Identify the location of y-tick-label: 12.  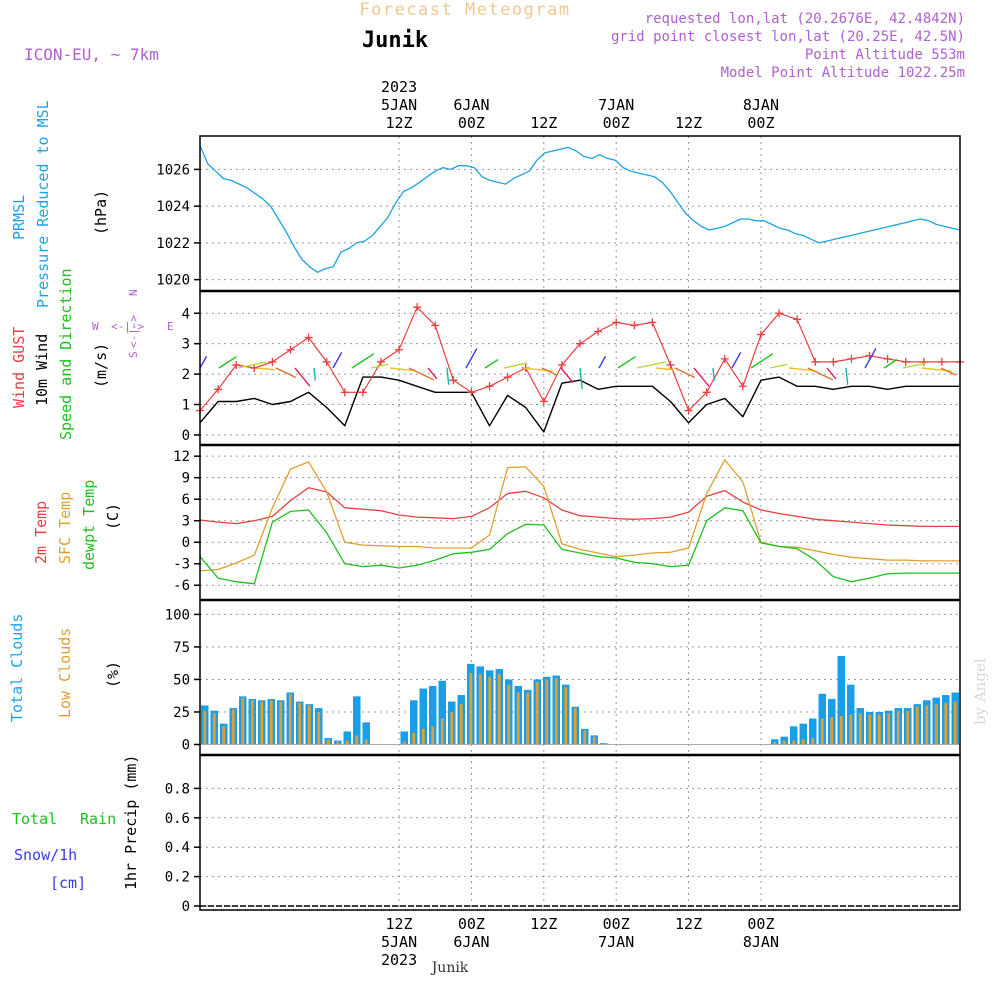
(181, 457).